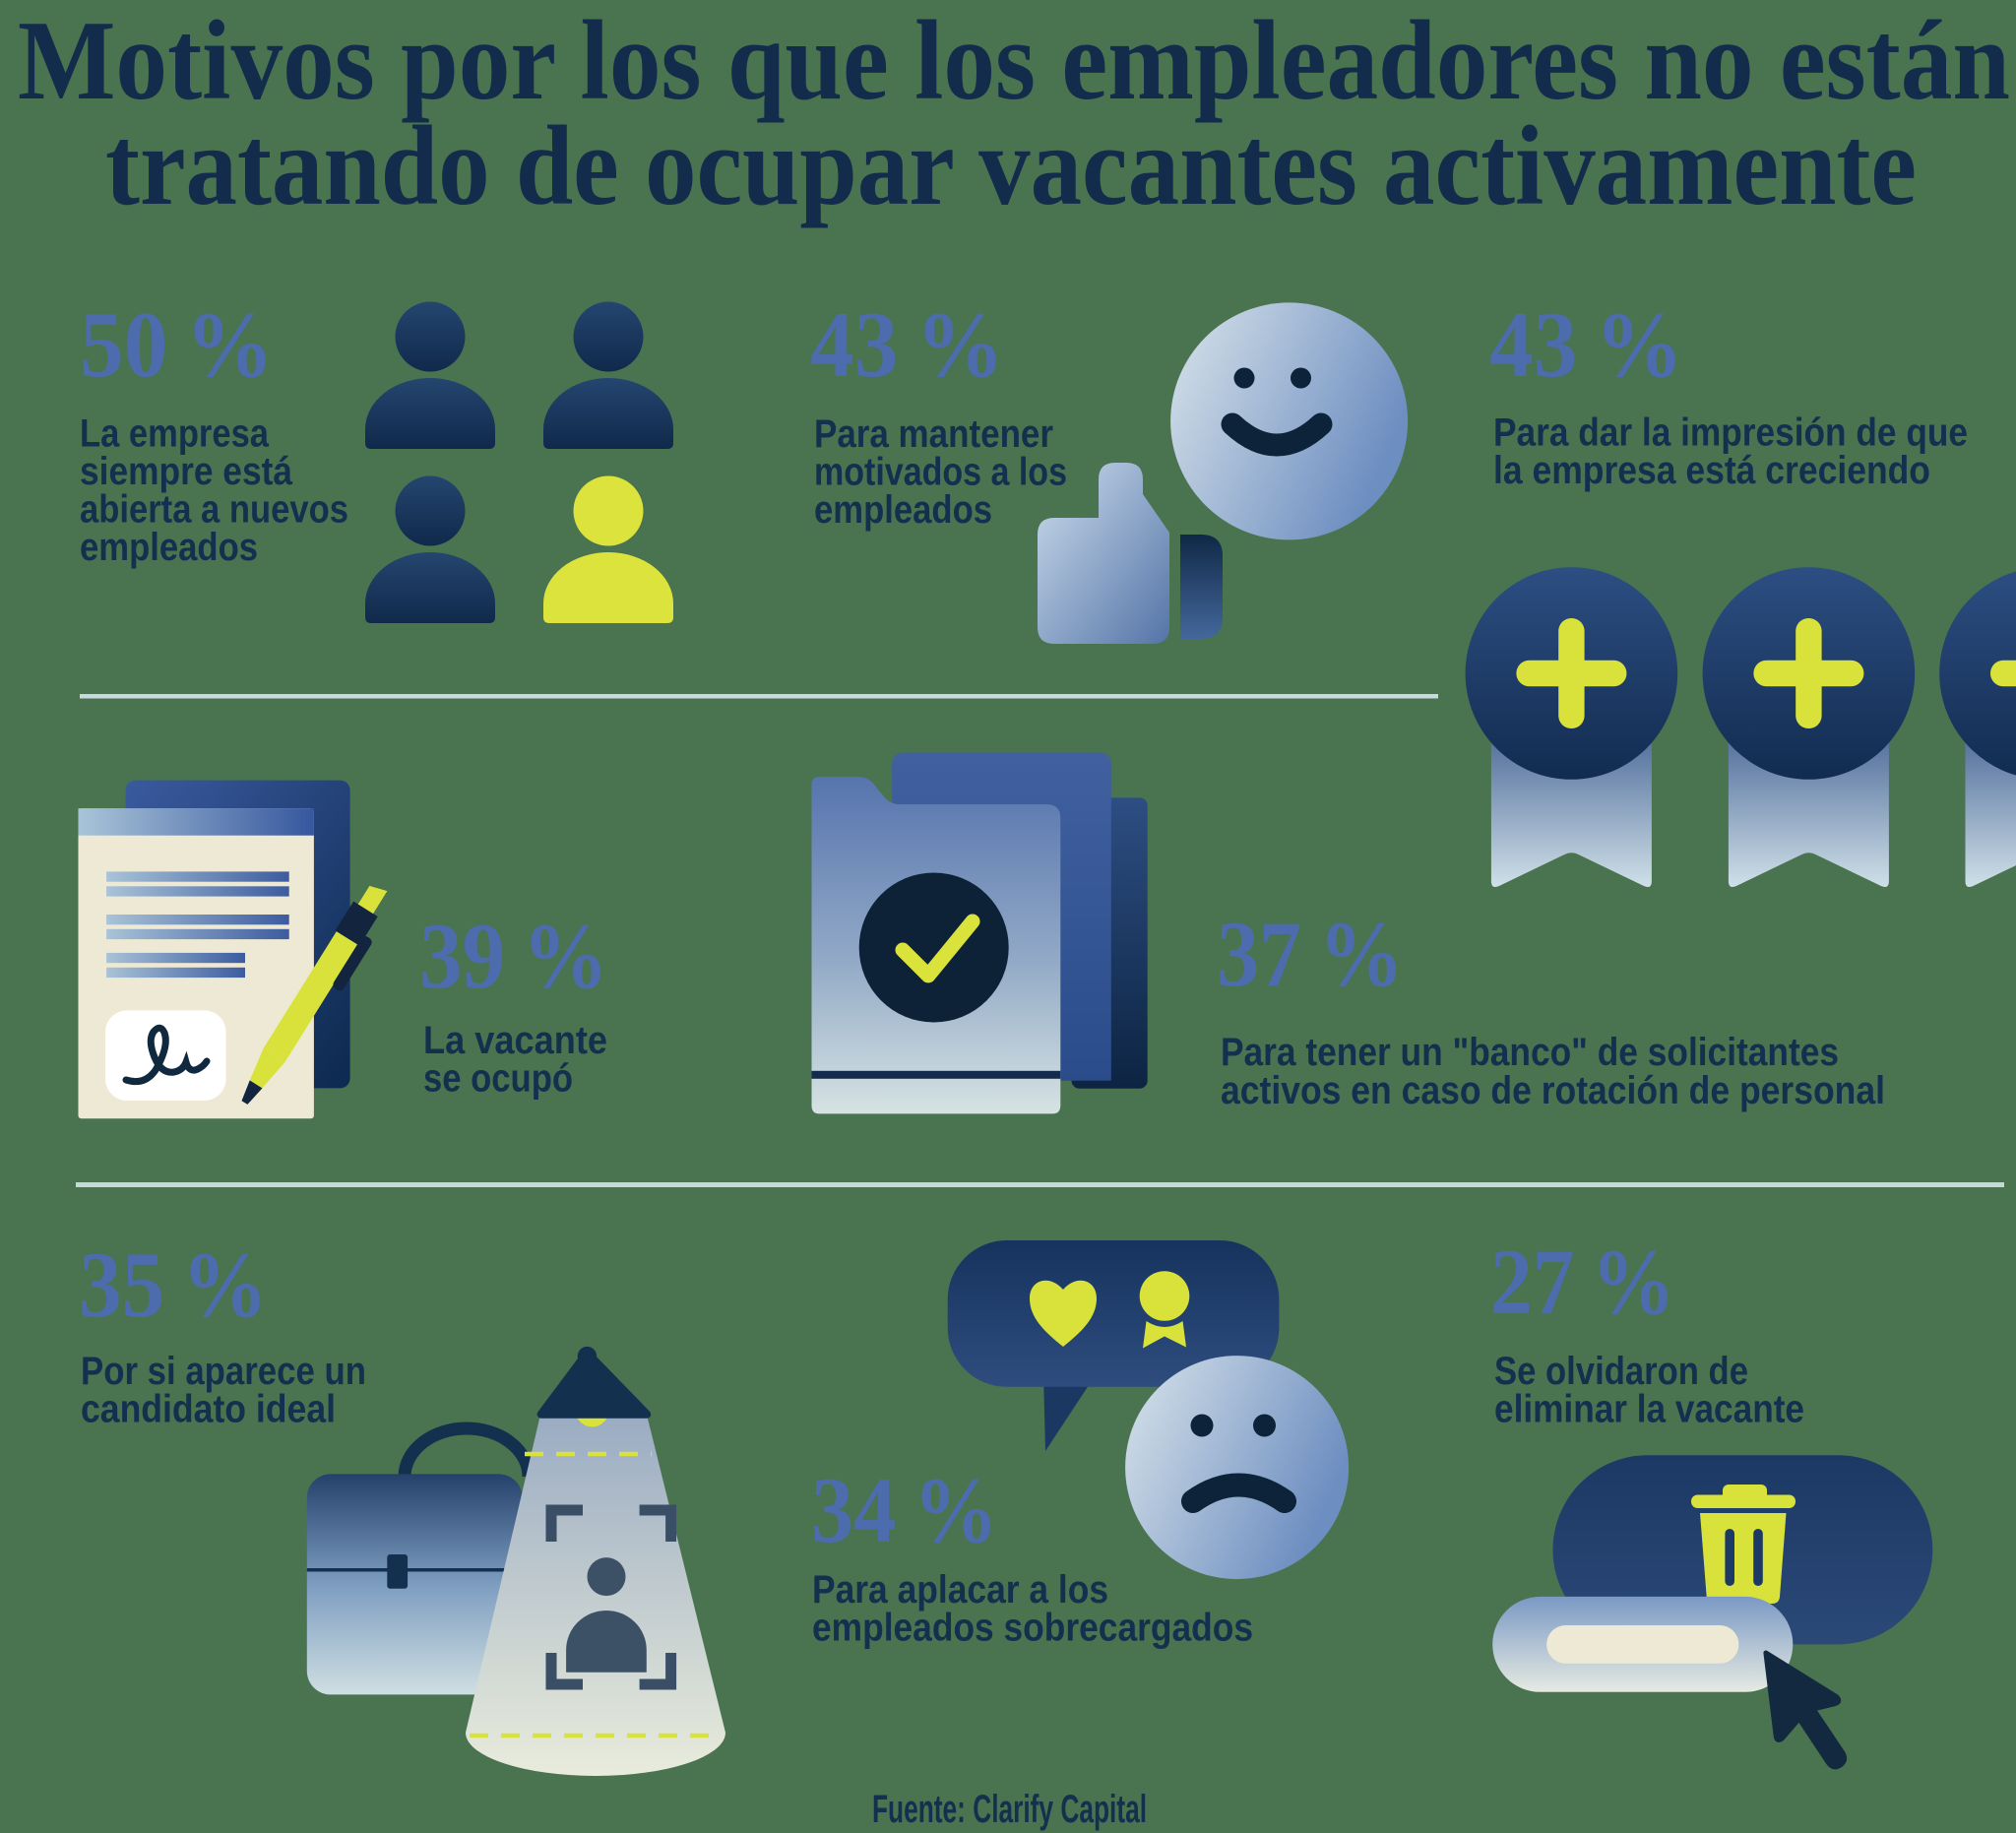  Describe the element at coordinates (223, 1372) in the screenshot. I see `svg-text: Por si aparece un` at that location.